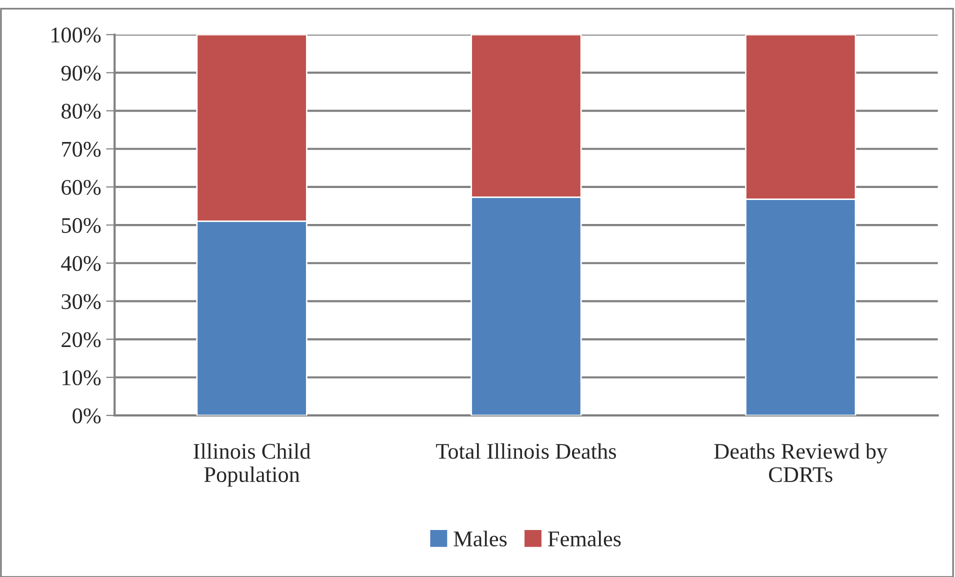 The width and height of the screenshot is (955, 577). I want to click on legend-label: Females, so click(584, 538).